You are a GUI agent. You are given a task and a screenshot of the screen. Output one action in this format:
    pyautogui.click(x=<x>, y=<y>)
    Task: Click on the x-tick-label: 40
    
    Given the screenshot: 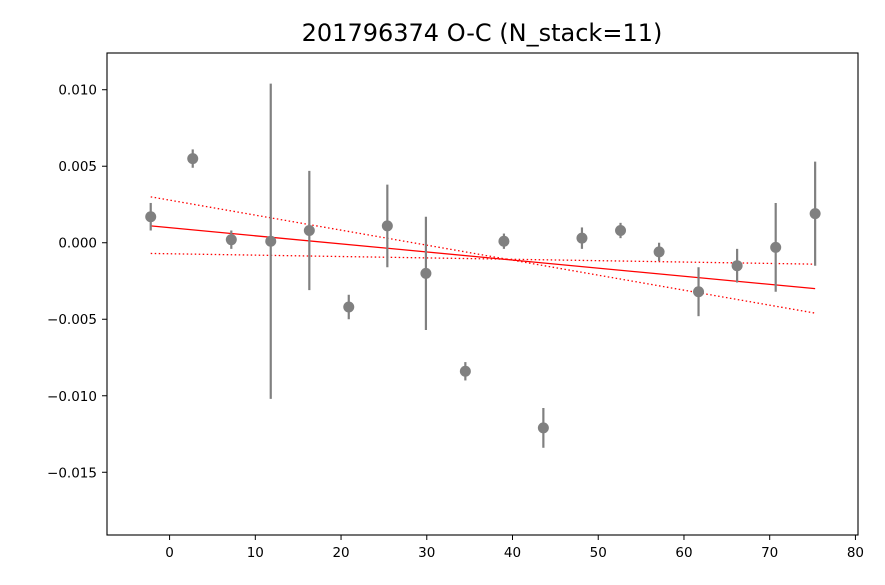 What is the action you would take?
    pyautogui.click(x=512, y=553)
    